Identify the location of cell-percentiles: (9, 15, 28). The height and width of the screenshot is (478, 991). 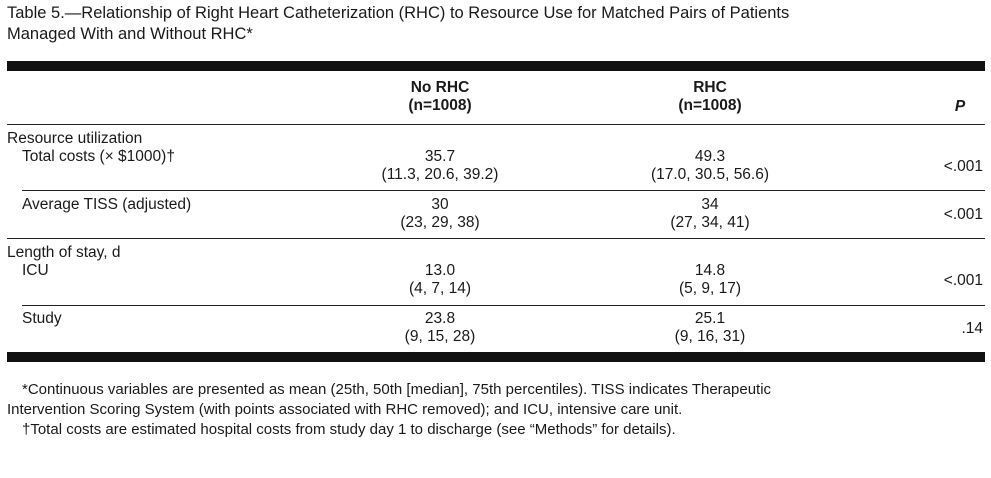
(440, 336).